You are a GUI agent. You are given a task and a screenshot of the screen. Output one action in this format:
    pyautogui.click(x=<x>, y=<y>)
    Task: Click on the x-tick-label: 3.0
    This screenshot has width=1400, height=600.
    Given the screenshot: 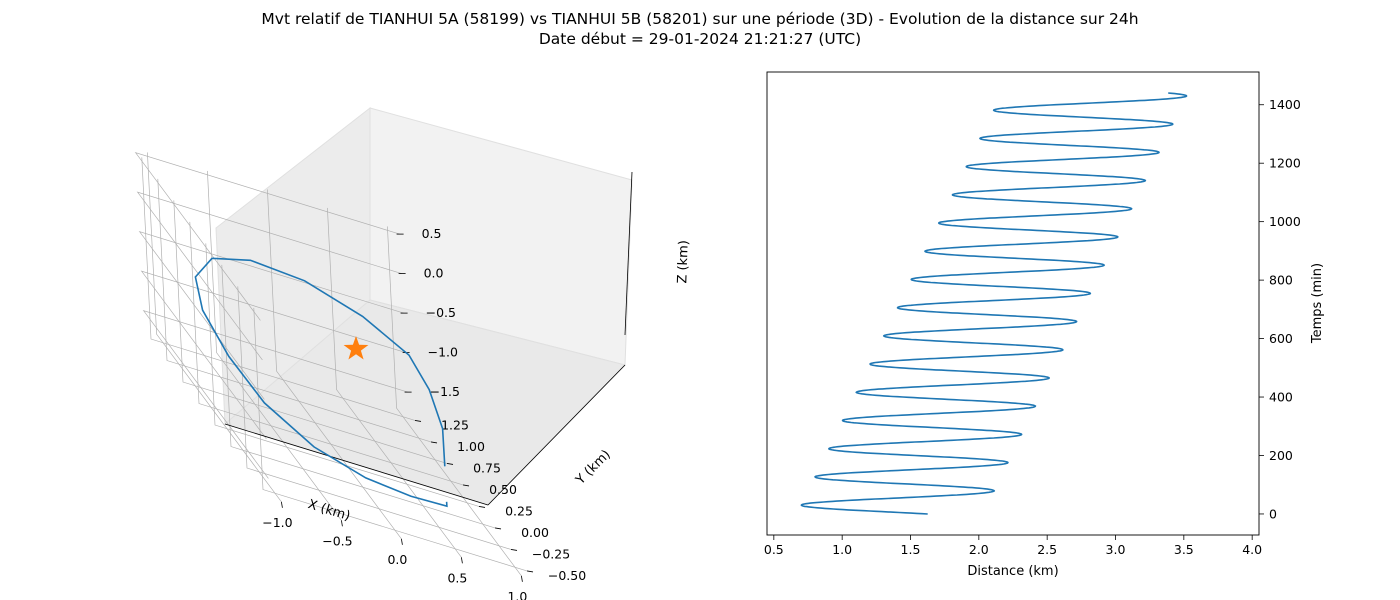 What is the action you would take?
    pyautogui.click(x=1116, y=549)
    